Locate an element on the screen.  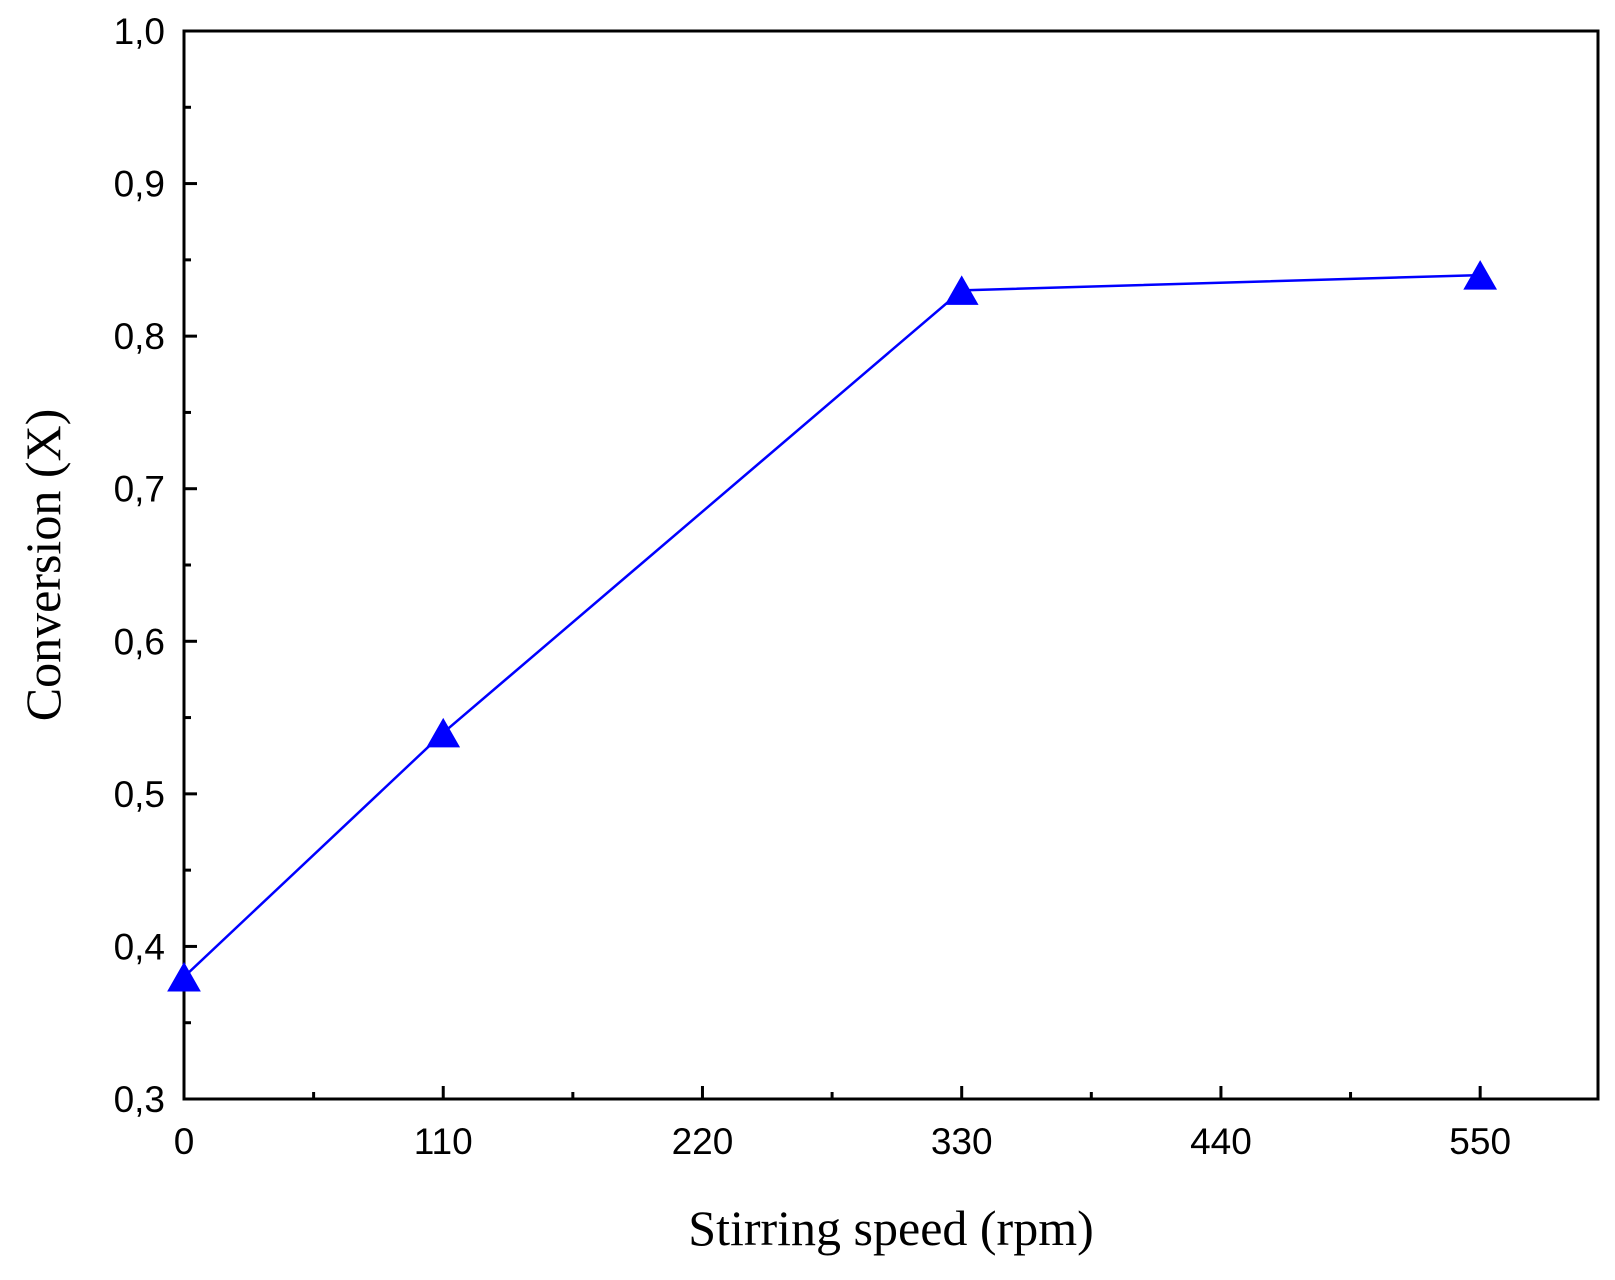
x-tick-label: 0 is located at coordinates (184, 1141).